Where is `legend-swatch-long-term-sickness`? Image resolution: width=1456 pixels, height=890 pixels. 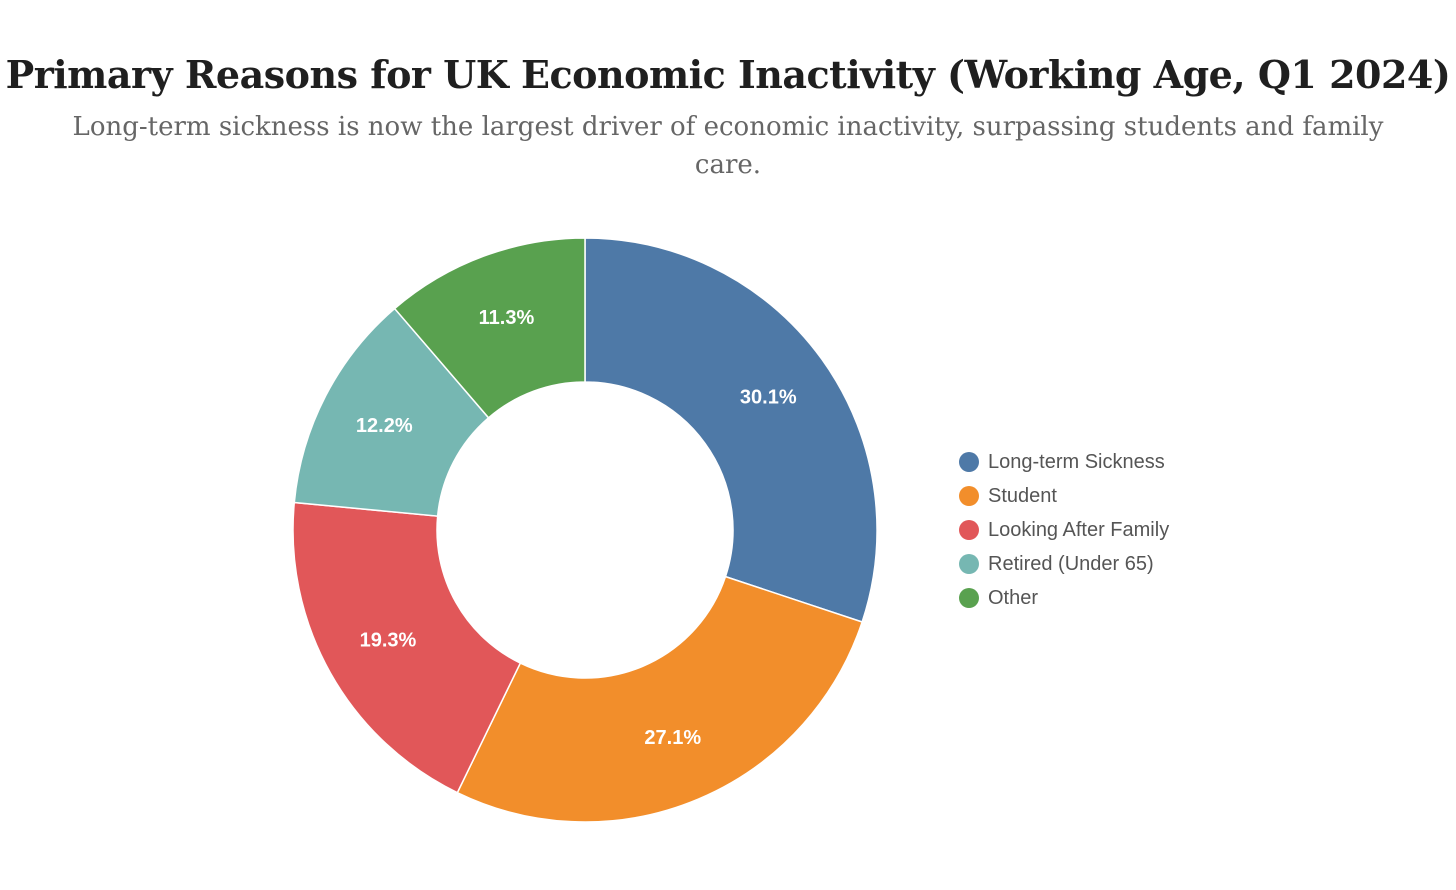 legend-swatch-long-term-sickness is located at coordinates (969, 462).